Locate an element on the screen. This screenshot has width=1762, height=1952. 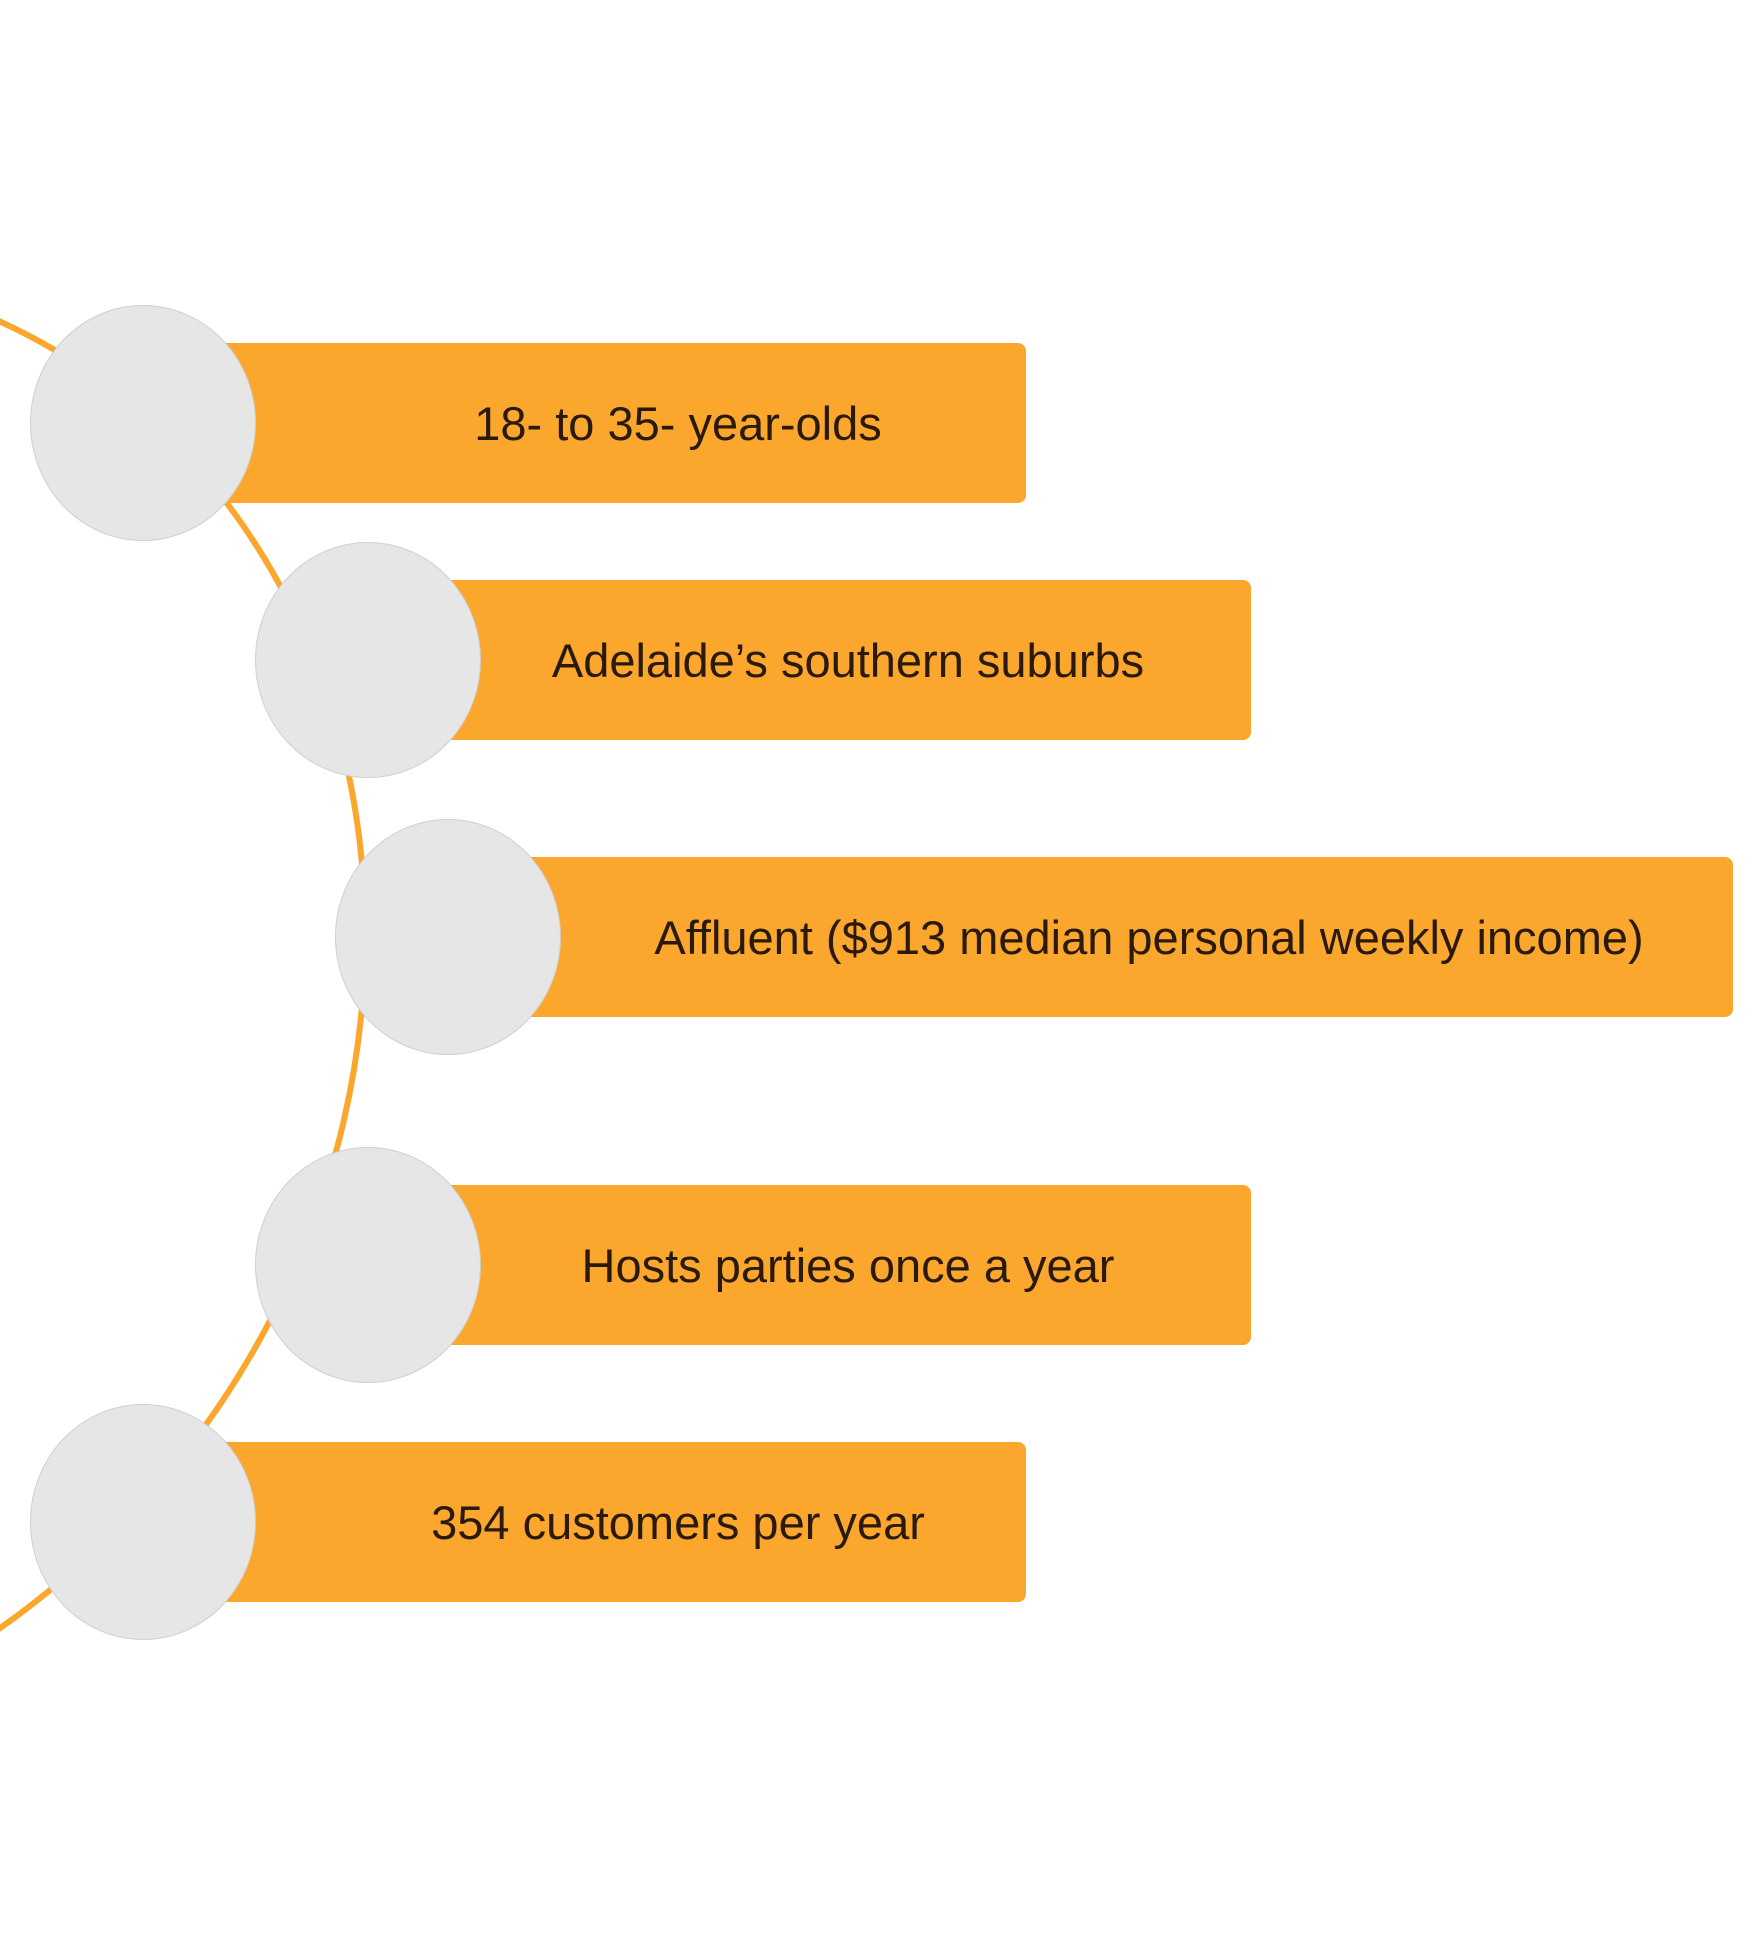
segment-bar: Adelaide’s southern suburbs is located at coordinates (828, 660).